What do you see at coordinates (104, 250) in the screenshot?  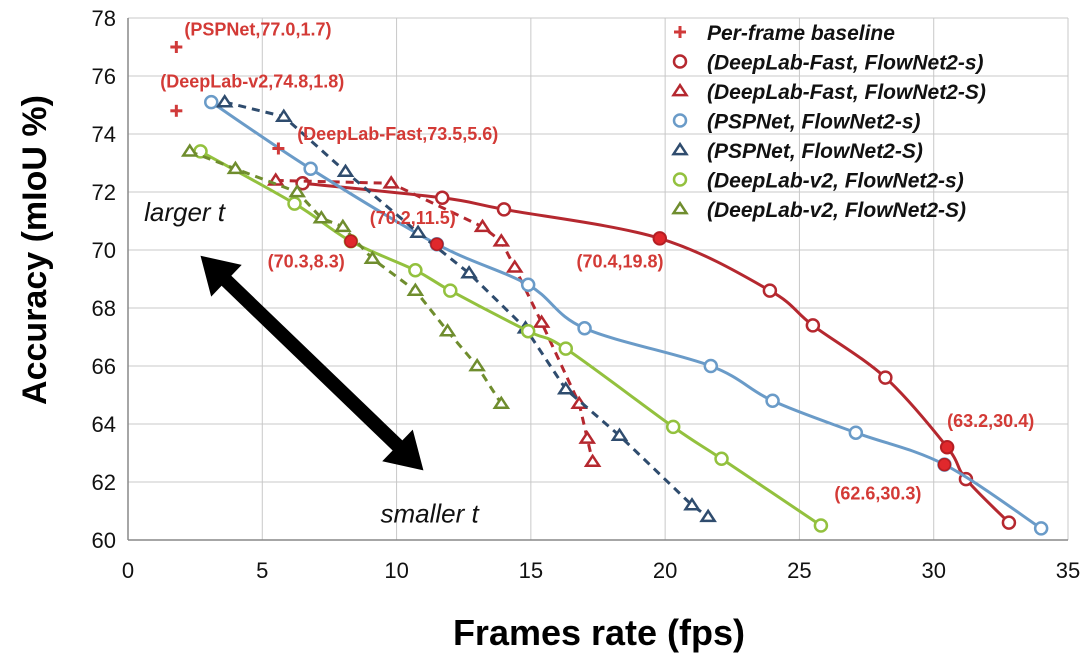 I see `y-tick-label: 70` at bounding box center [104, 250].